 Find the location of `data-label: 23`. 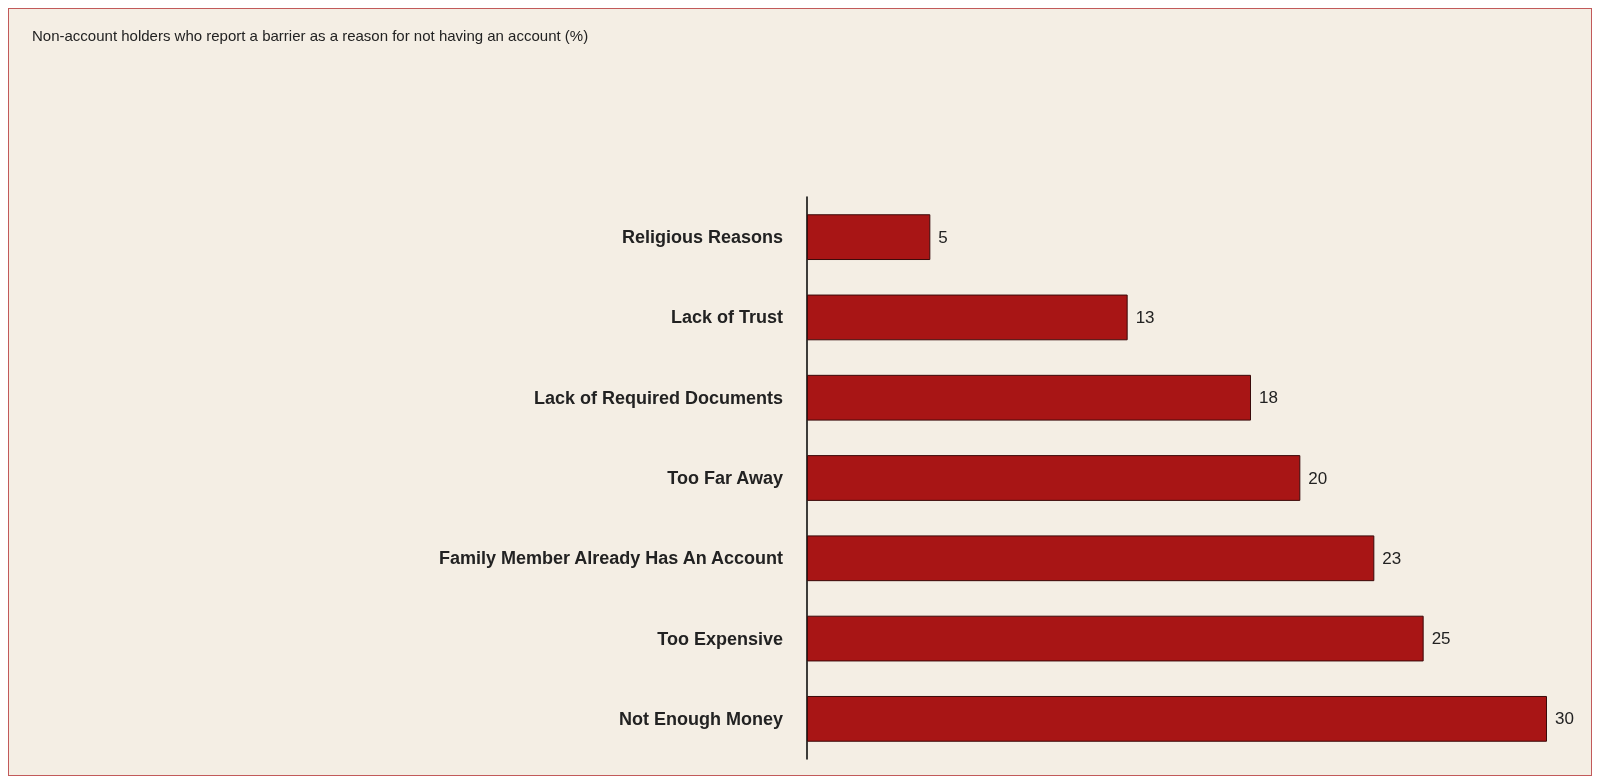

data-label: 23 is located at coordinates (1392, 558).